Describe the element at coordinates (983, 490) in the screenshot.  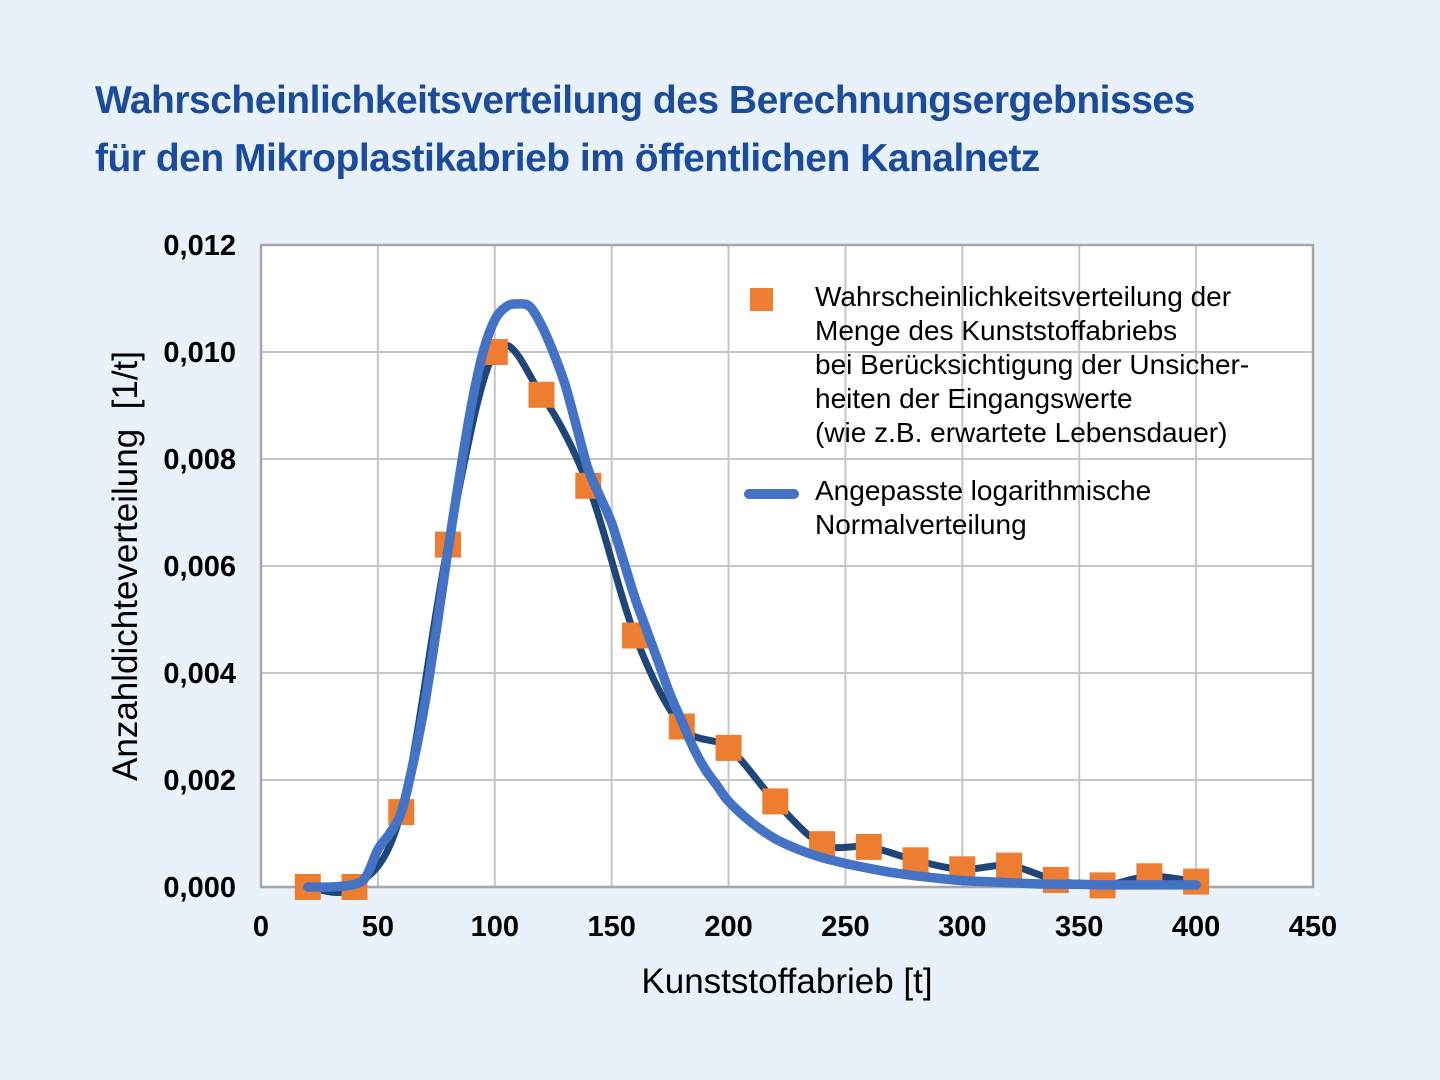
I see `legend-fit-label-line: Angepasste logarithmische` at that location.